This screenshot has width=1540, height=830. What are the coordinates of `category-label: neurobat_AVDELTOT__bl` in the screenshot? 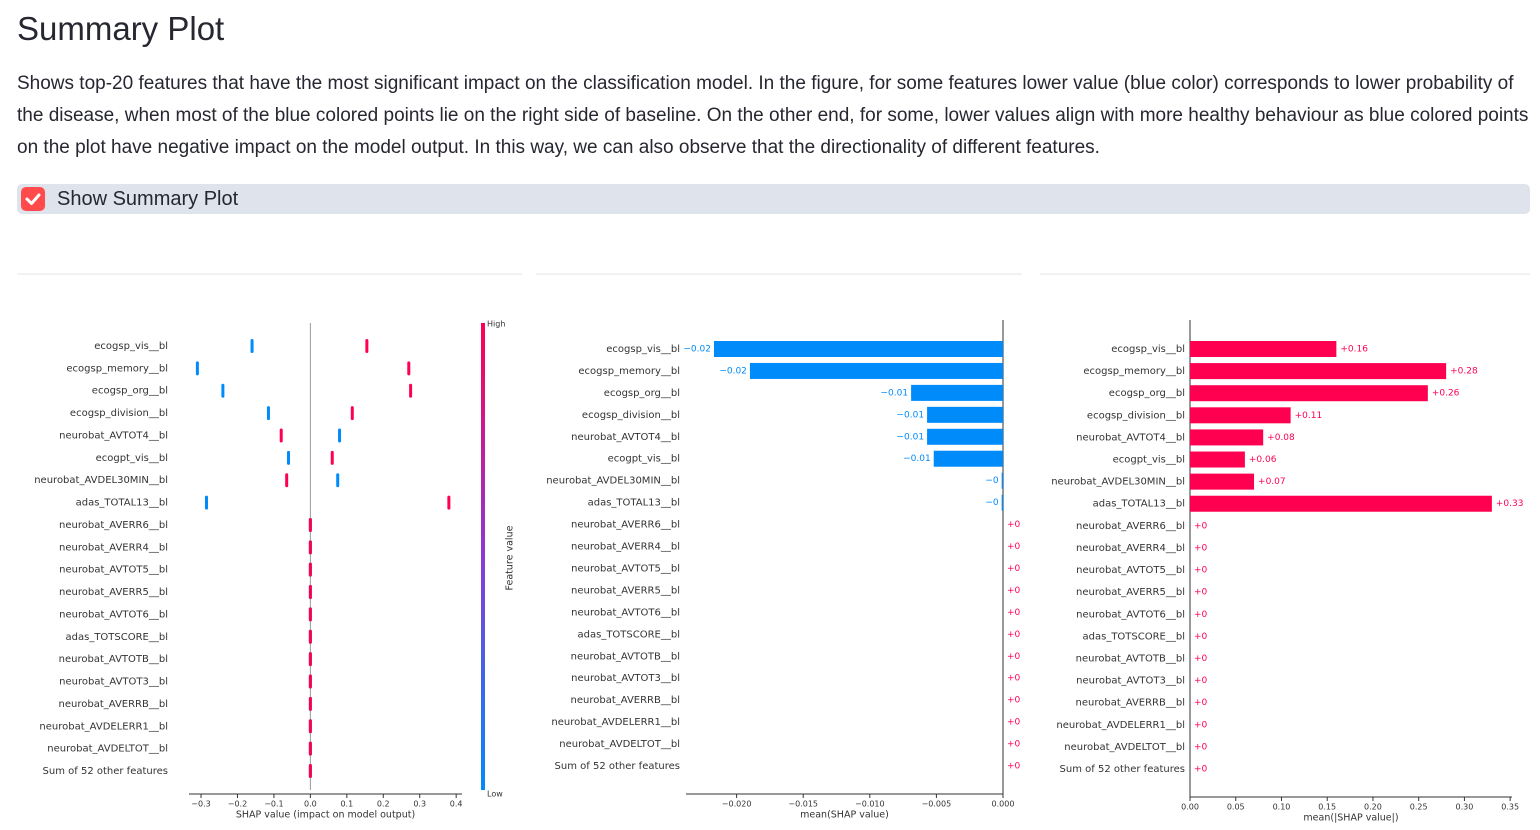 It's located at (107, 749).